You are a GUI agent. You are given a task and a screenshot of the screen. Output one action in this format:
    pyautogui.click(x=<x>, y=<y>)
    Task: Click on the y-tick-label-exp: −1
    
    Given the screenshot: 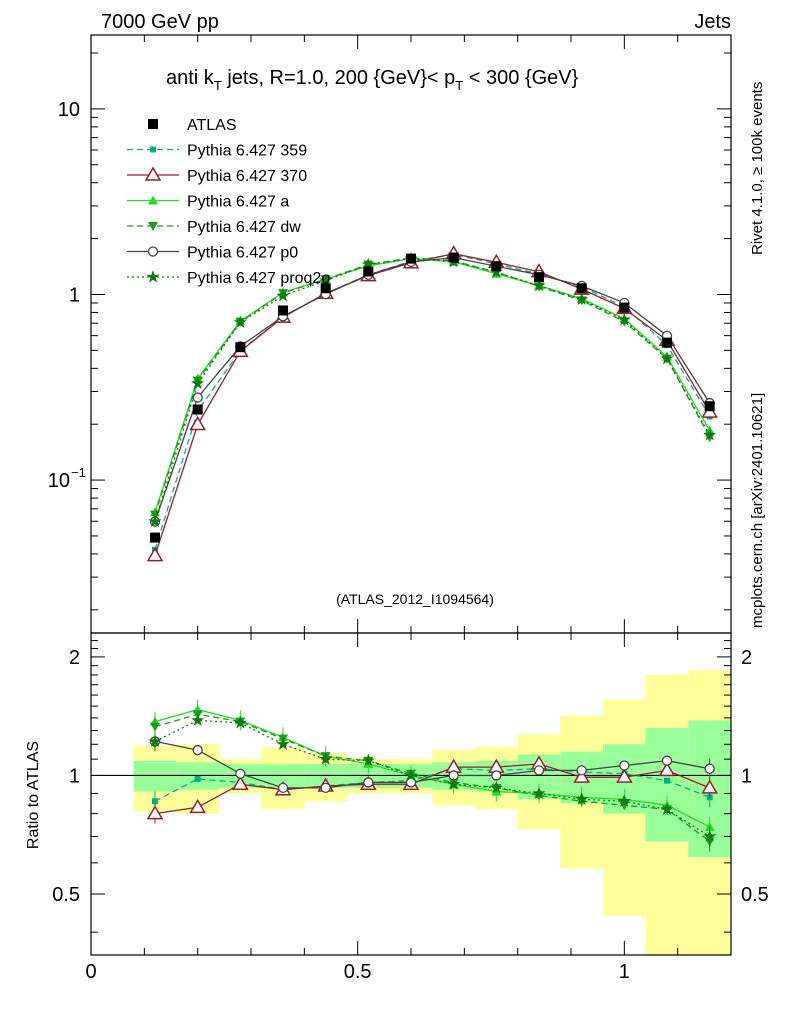 What is the action you would take?
    pyautogui.click(x=78, y=472)
    